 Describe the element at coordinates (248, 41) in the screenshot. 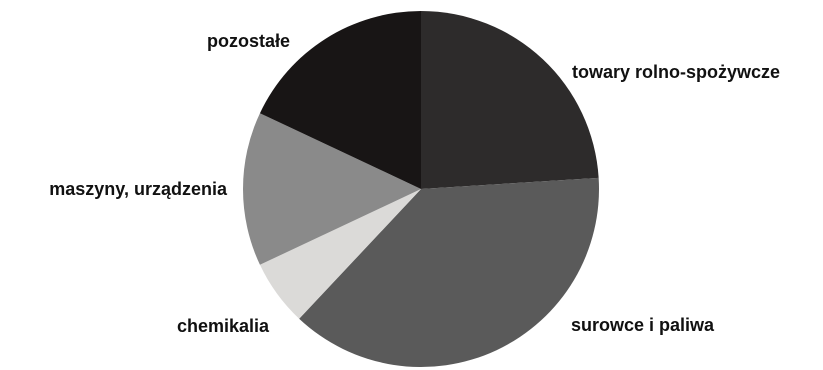

I see `slice-label-pozostale: pozostałe` at that location.